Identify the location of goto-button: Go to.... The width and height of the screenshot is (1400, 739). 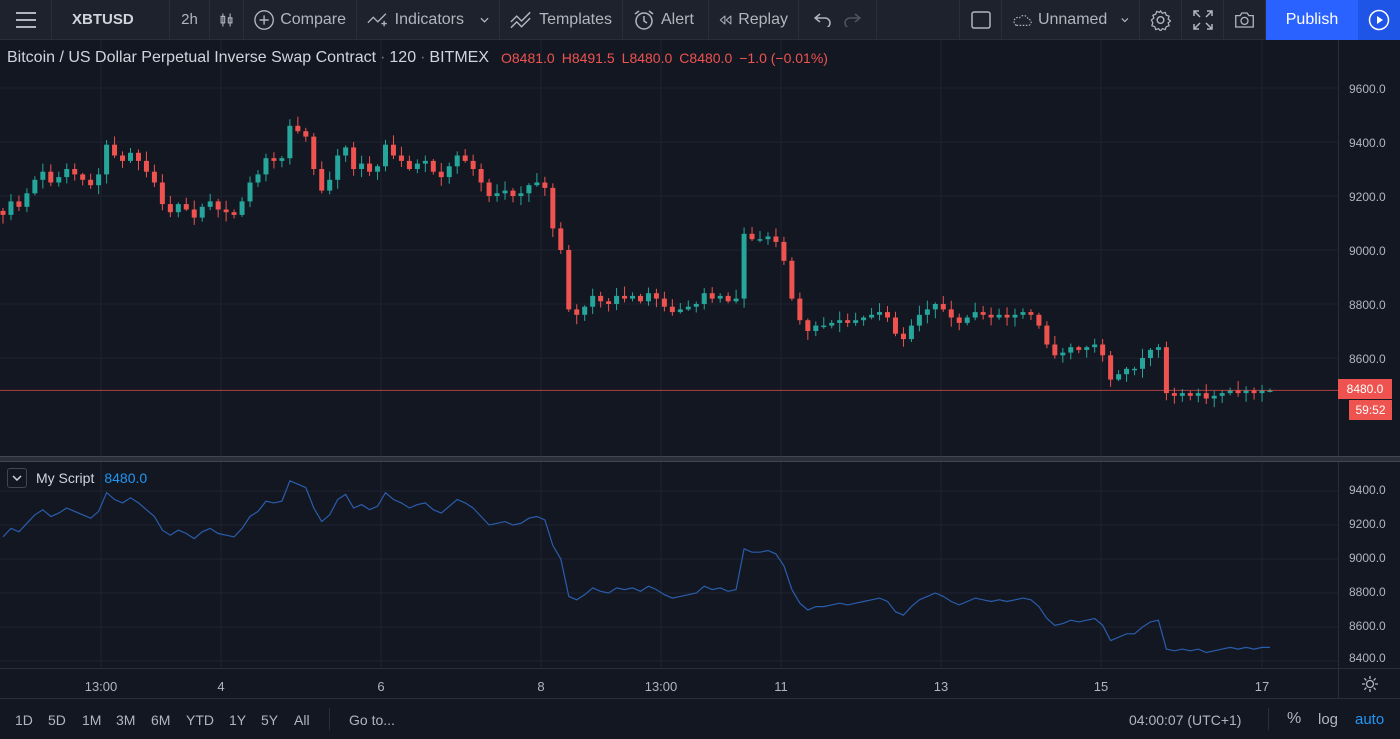
(372, 720).